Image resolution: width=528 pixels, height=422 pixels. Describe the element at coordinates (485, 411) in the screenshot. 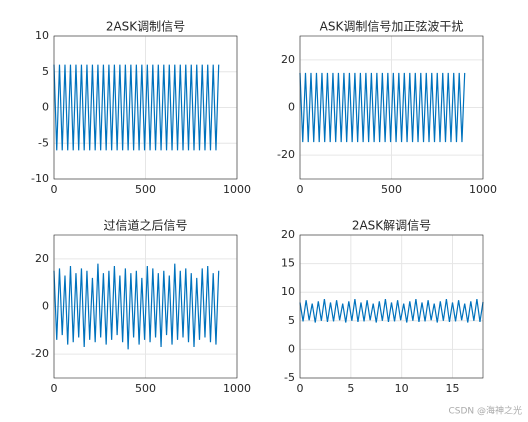

I see `watermark: CSDN @海神之光` at that location.